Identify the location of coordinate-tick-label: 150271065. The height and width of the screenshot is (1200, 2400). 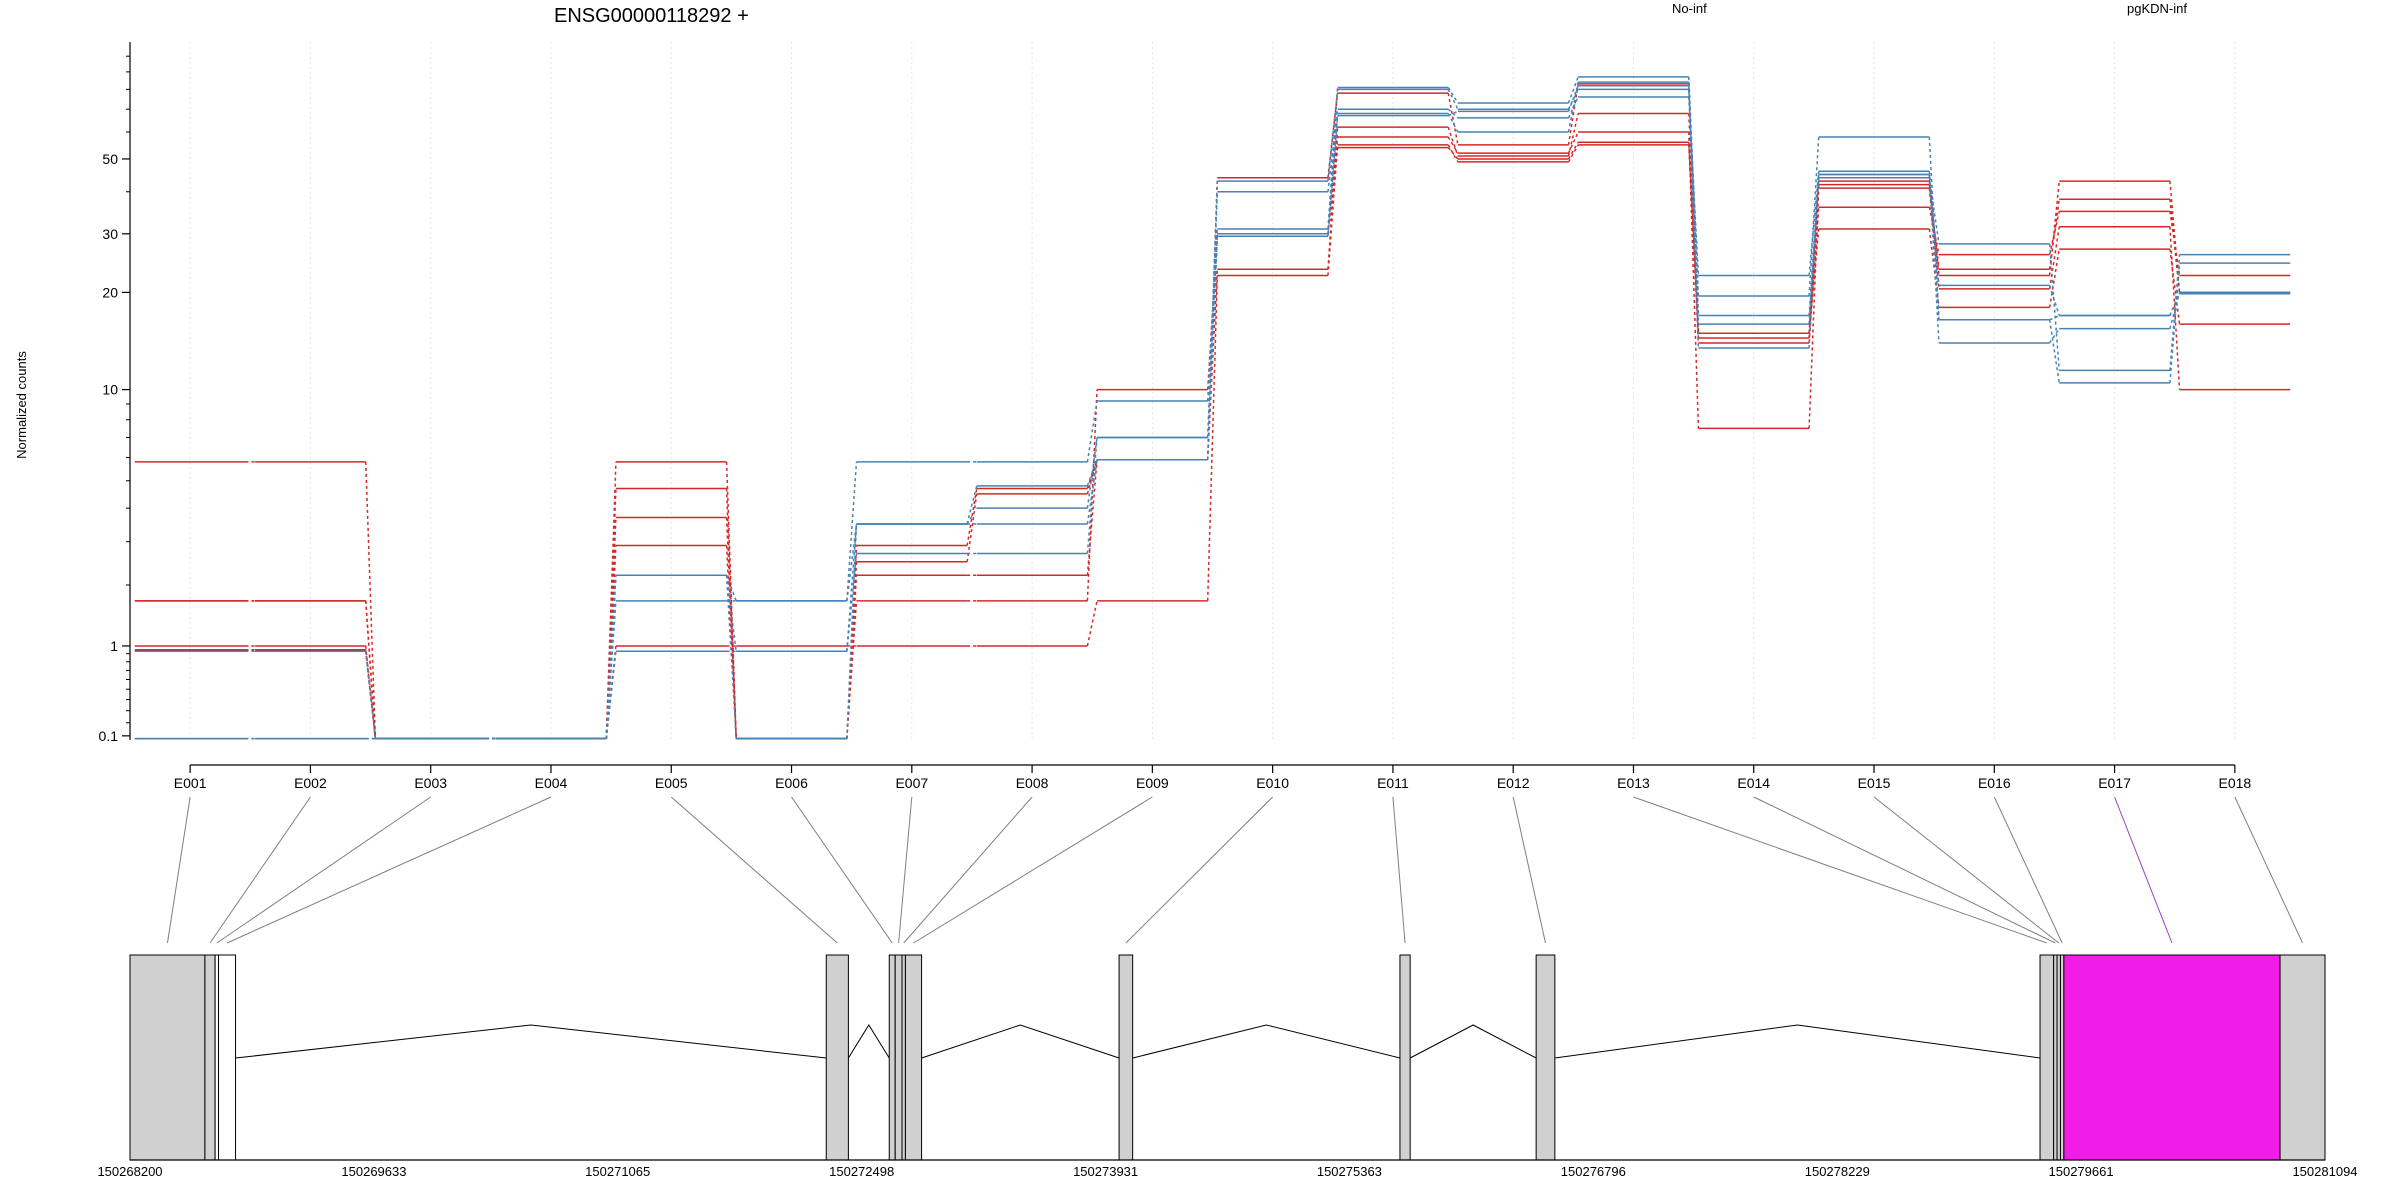
(617, 1171).